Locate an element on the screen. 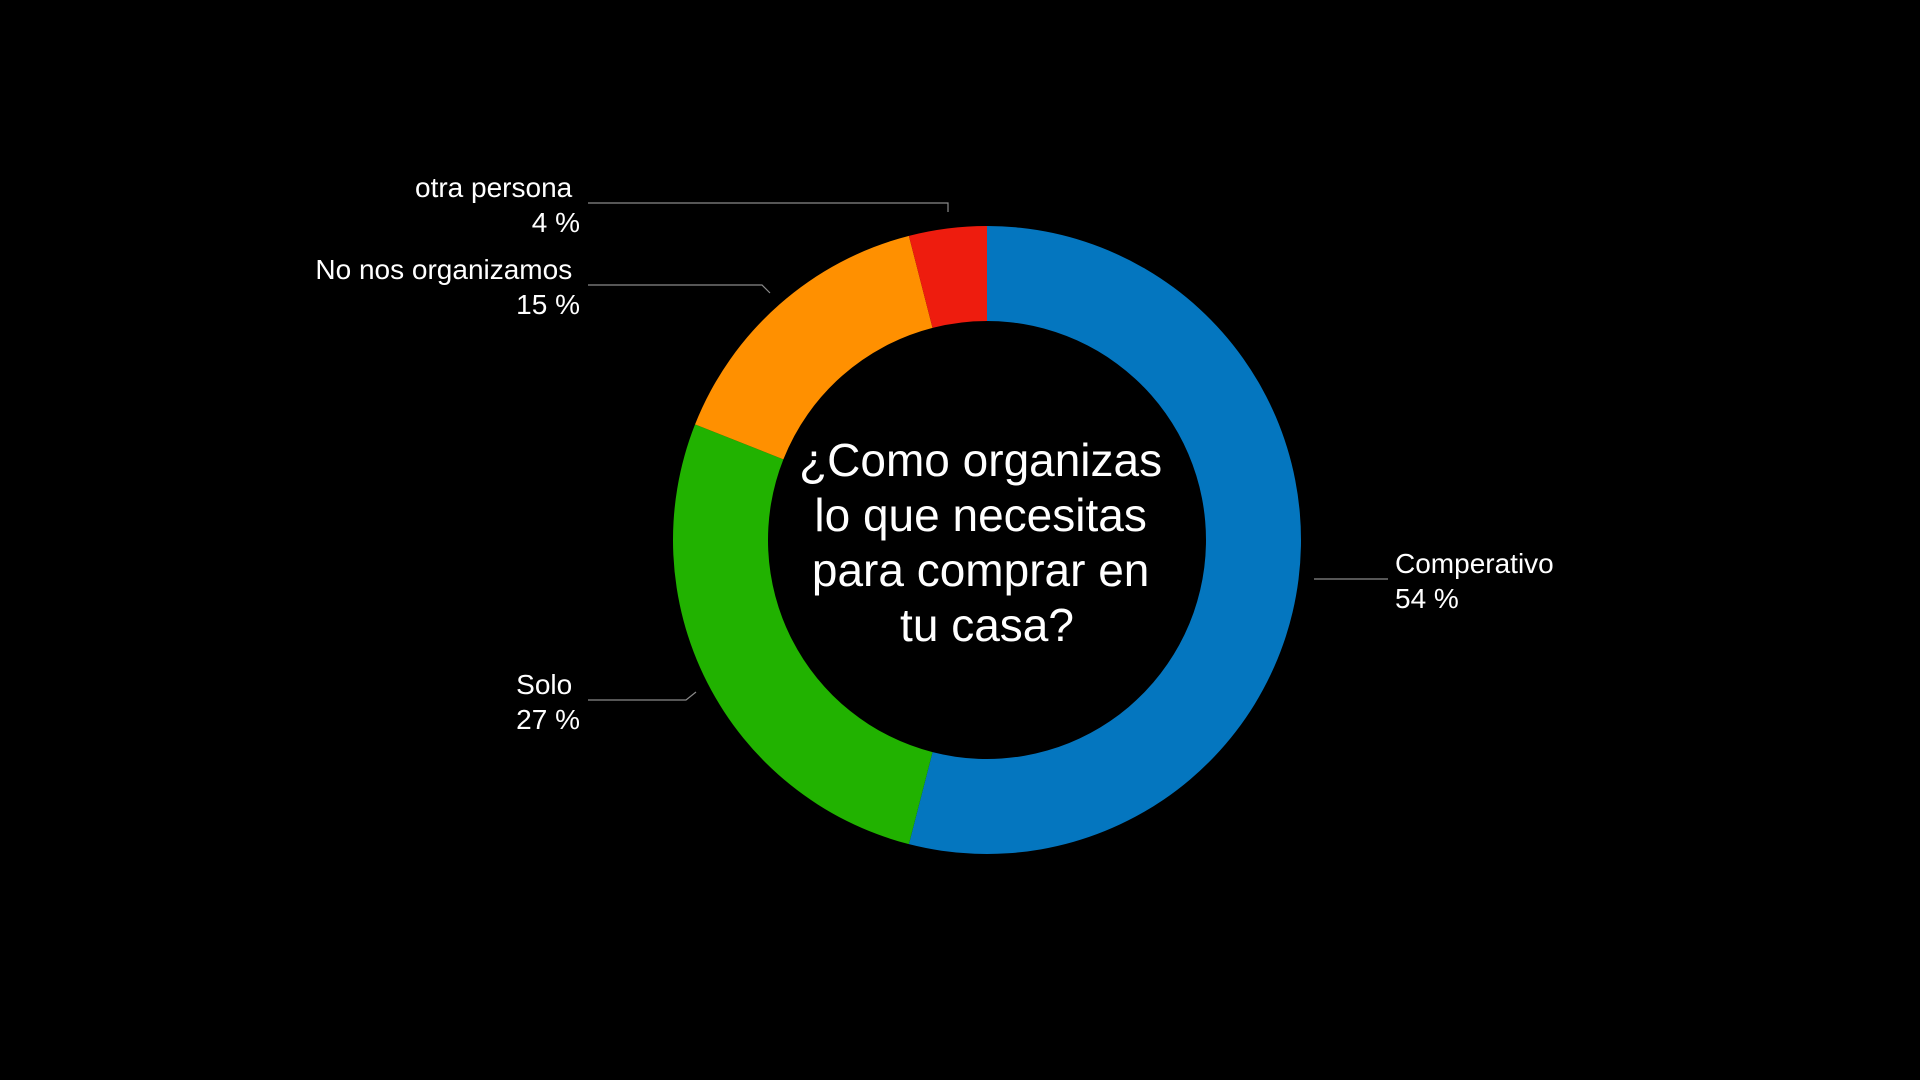  leader-line-otra-persona is located at coordinates (768, 207).